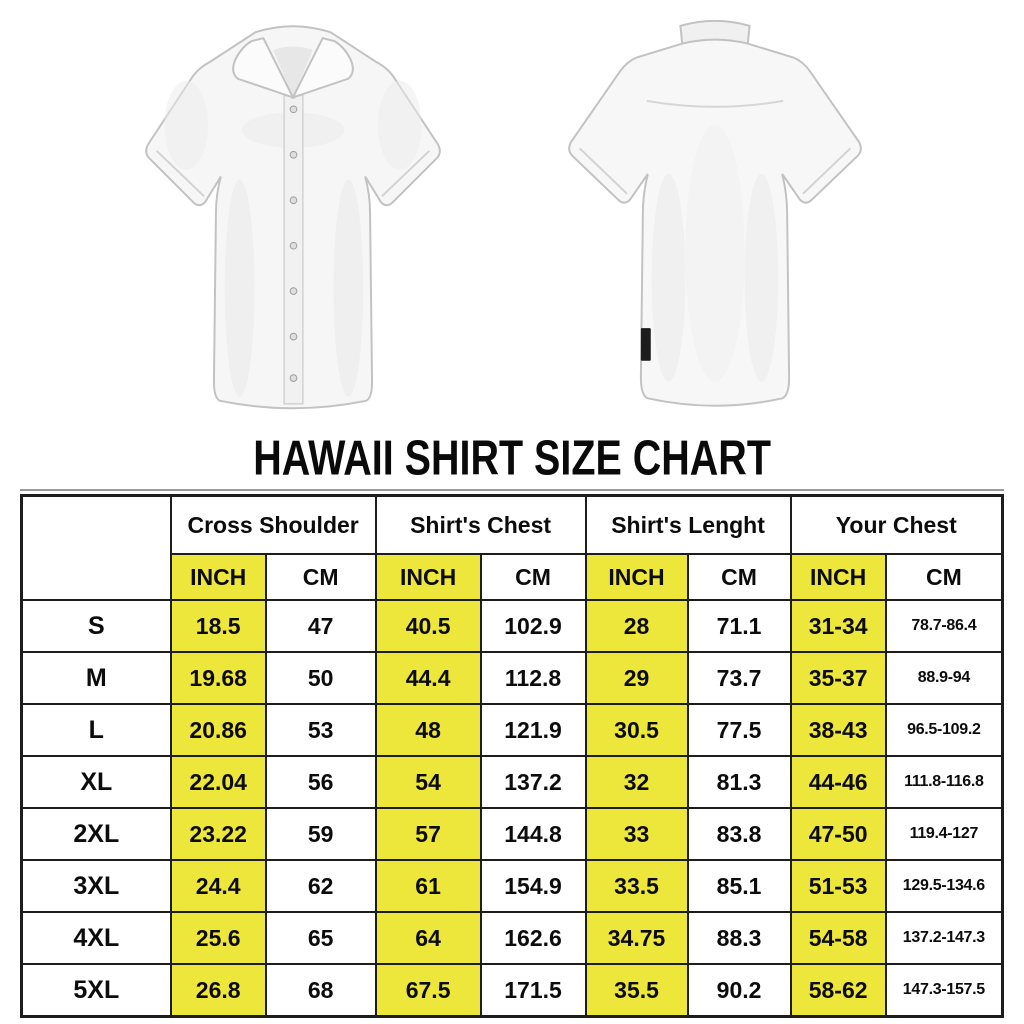 The image size is (1024, 1024). Describe the element at coordinates (838, 678) in the screenshot. I see `size-value: 35-37` at that location.